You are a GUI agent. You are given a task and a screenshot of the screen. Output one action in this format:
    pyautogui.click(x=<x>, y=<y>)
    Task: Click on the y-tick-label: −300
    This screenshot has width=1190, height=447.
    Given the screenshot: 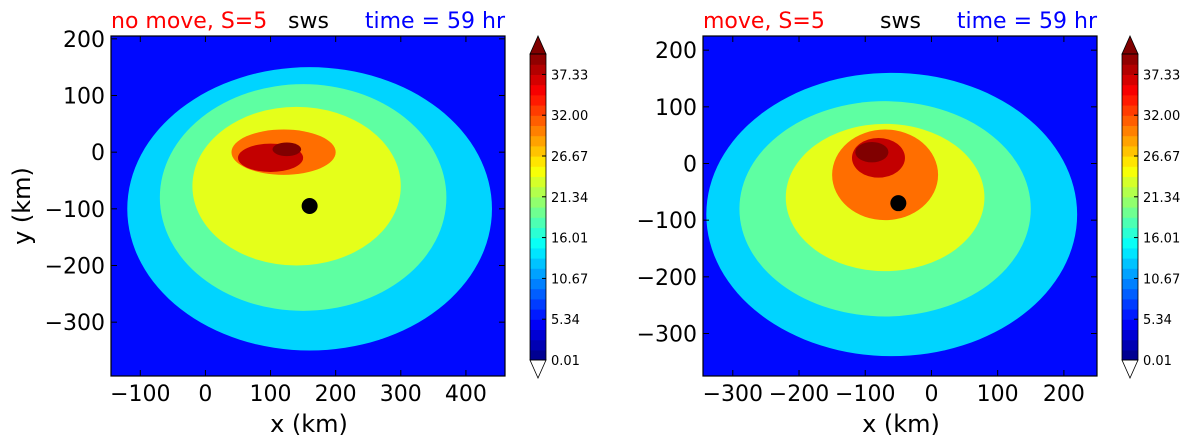 What is the action you would take?
    pyautogui.click(x=667, y=335)
    